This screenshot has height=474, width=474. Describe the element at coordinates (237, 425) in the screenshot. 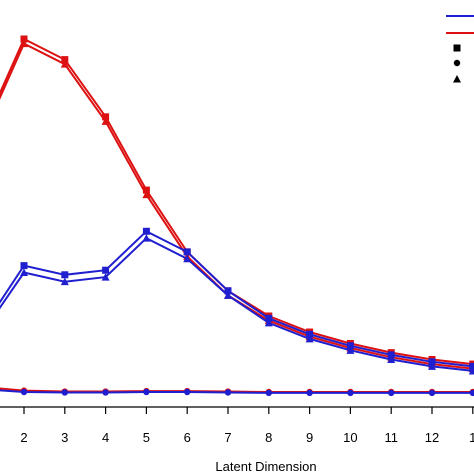

I see `x-axis: 1234567891011121` at that location.